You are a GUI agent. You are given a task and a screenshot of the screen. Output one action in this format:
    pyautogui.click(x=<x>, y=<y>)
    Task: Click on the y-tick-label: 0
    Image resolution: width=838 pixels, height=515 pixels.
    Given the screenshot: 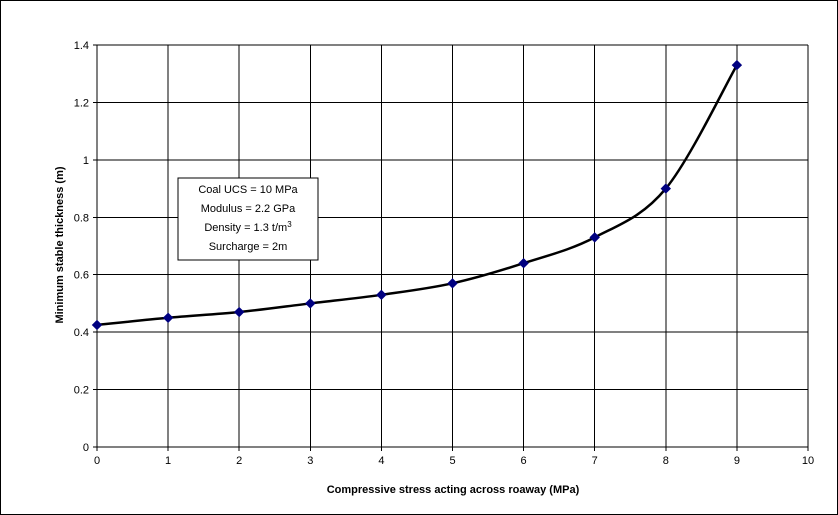 What is the action you would take?
    pyautogui.click(x=86, y=448)
    